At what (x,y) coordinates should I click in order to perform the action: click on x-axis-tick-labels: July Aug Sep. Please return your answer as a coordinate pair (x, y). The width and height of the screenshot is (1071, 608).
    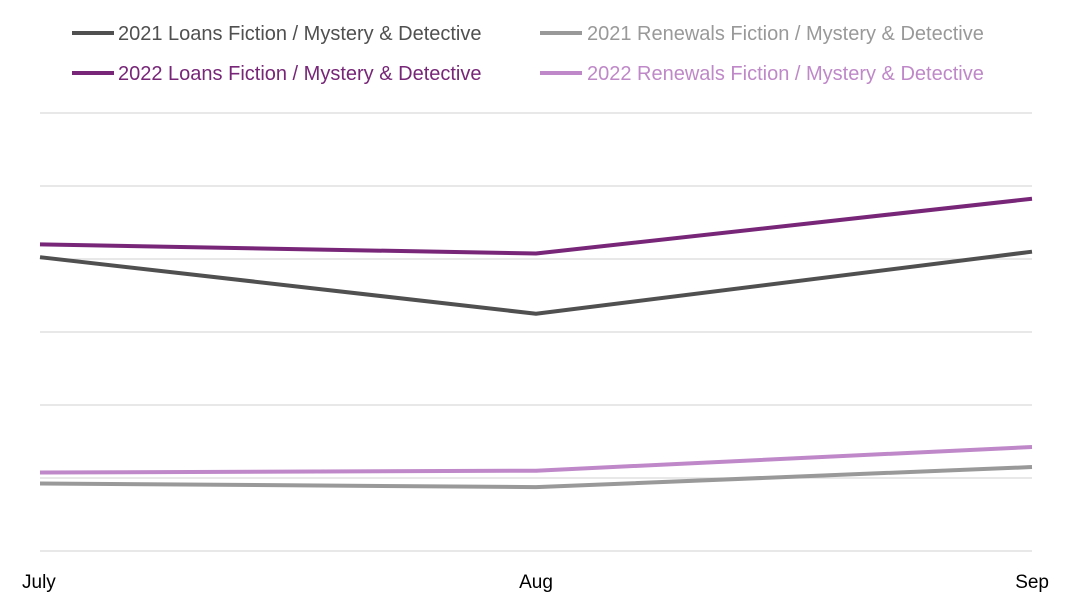
    Looking at the image, I should click on (535, 582).